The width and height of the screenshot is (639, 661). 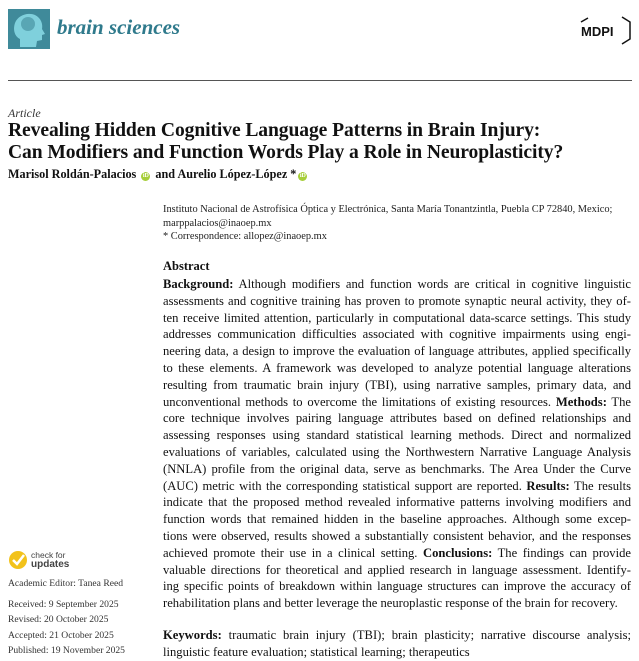 I want to click on accepted-date: Accepted: 21 October 2025, so click(x=61, y=635).